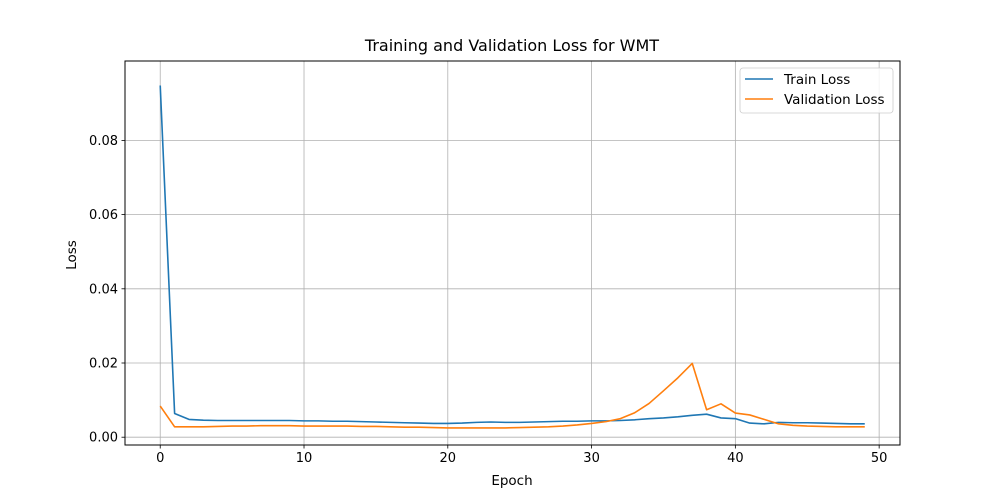 This screenshot has height=500, width=1000. I want to click on chart-title: Training and Validation Loss for WMT, so click(511, 45).